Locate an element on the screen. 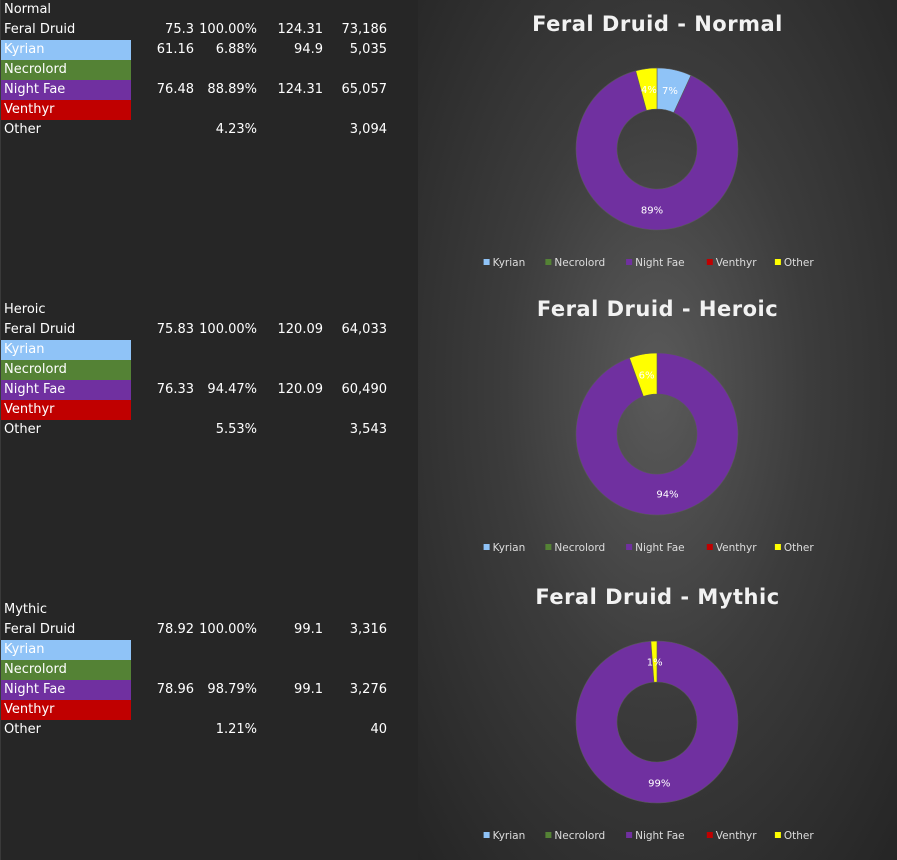  cell: 1.21% is located at coordinates (236, 729).